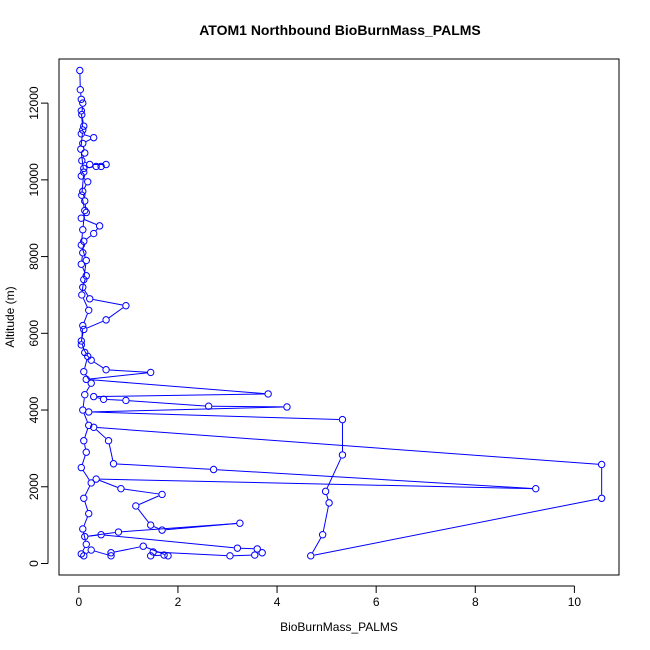 The image size is (650, 650). What do you see at coordinates (34, 256) in the screenshot?
I see `y-tick-label: 8000` at bounding box center [34, 256].